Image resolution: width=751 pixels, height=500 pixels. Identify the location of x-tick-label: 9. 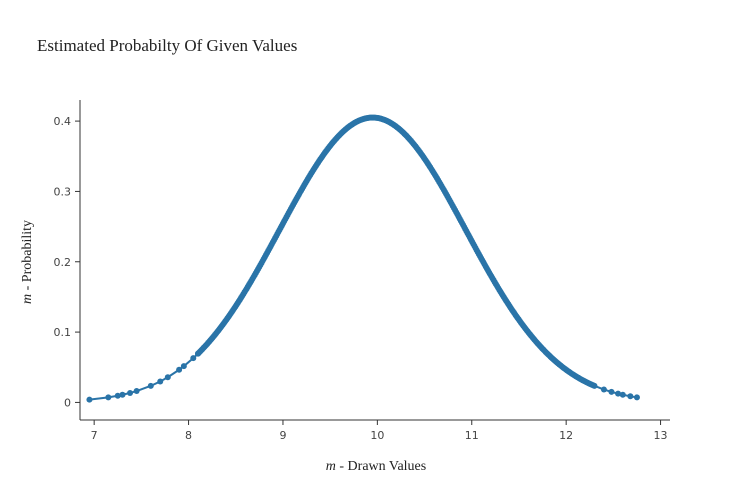
(282, 435).